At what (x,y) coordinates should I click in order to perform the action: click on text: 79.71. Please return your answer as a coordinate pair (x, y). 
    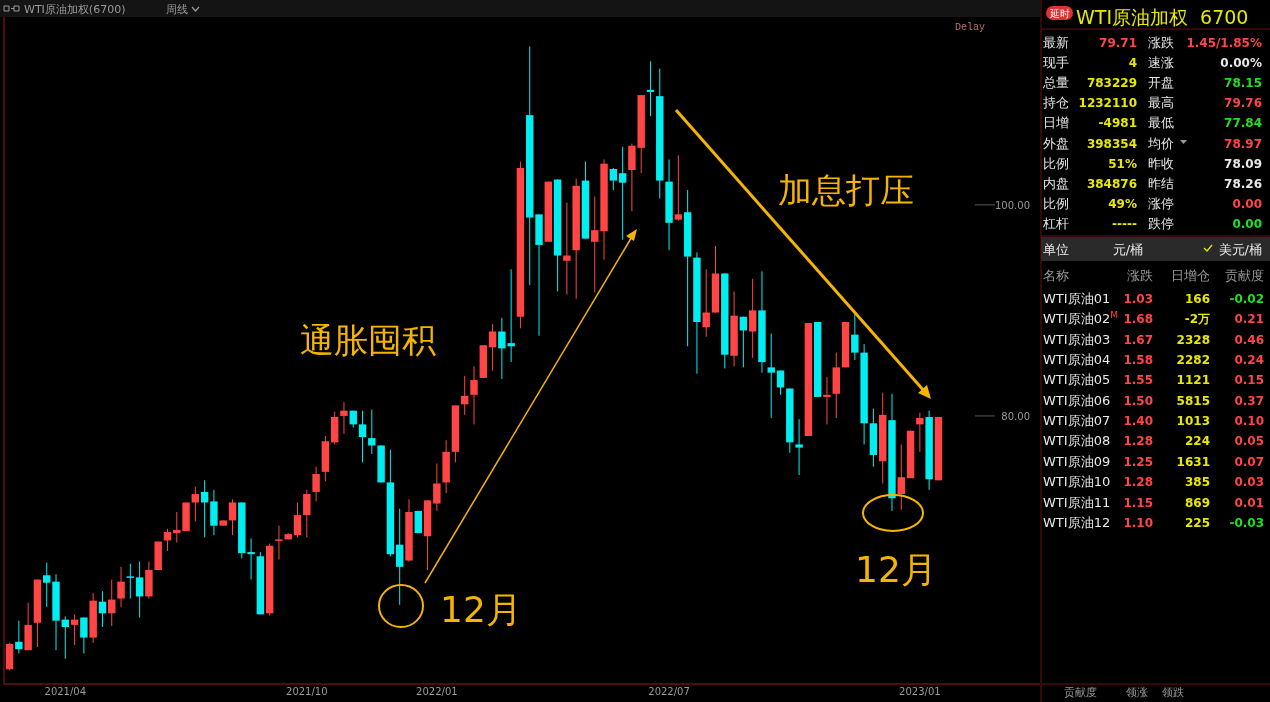
    Looking at the image, I should click on (1118, 43).